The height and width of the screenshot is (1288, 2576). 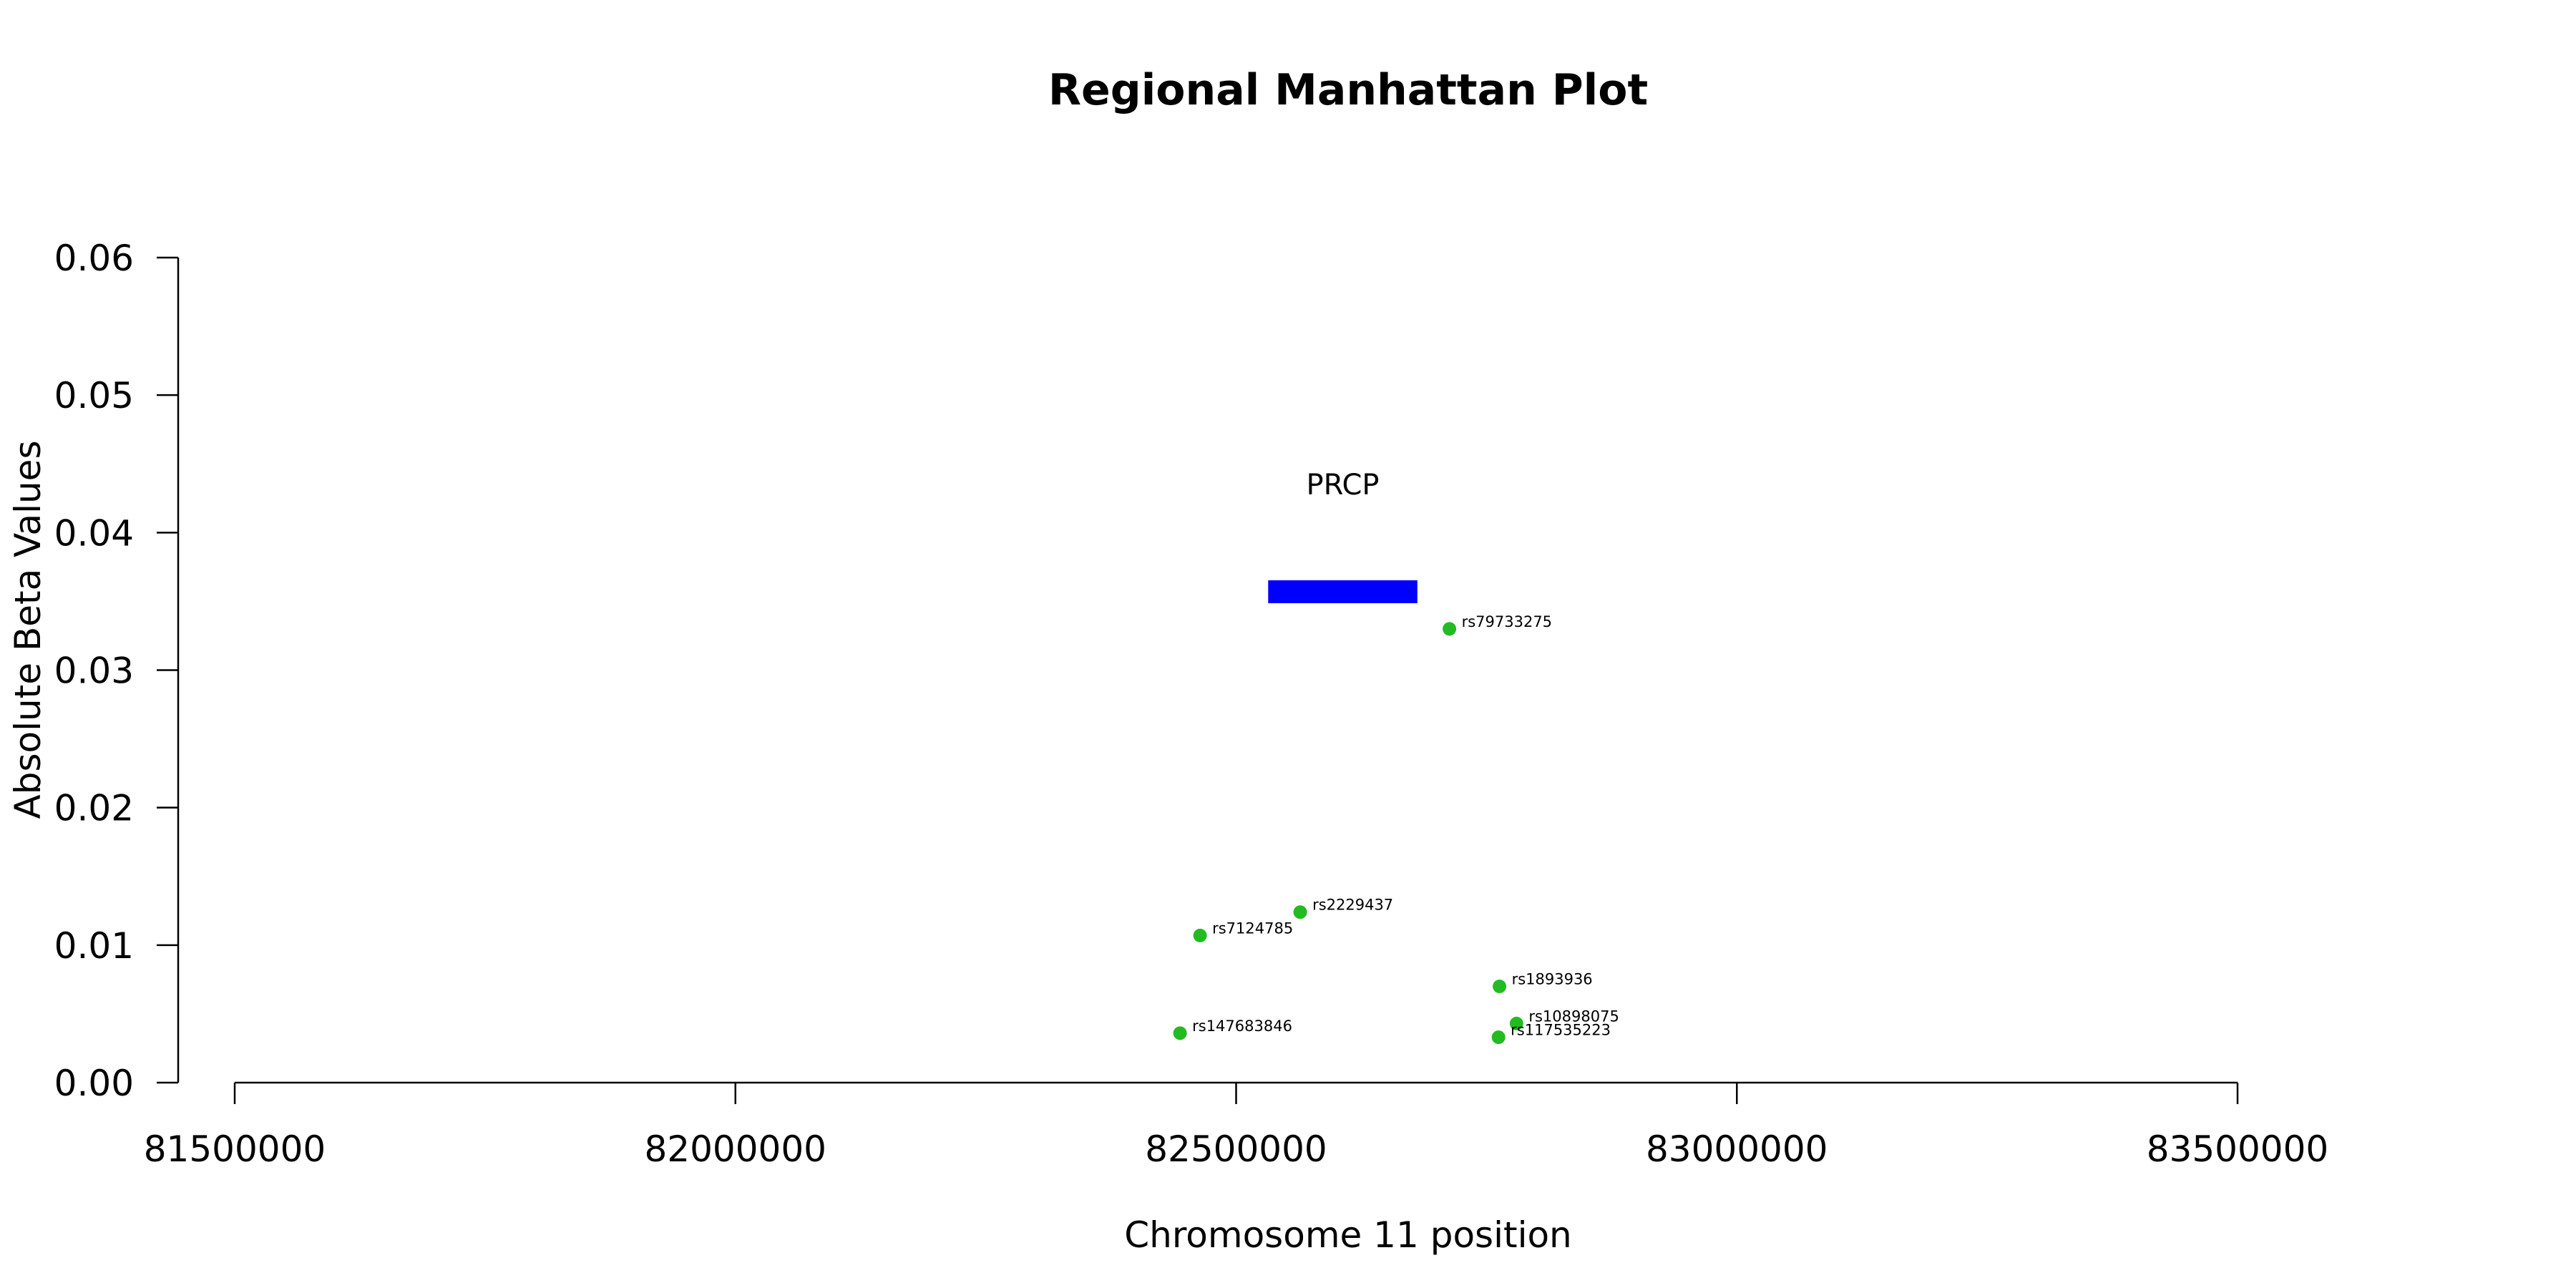 What do you see at coordinates (94, 1083) in the screenshot?
I see `y-tick-label: 0.00` at bounding box center [94, 1083].